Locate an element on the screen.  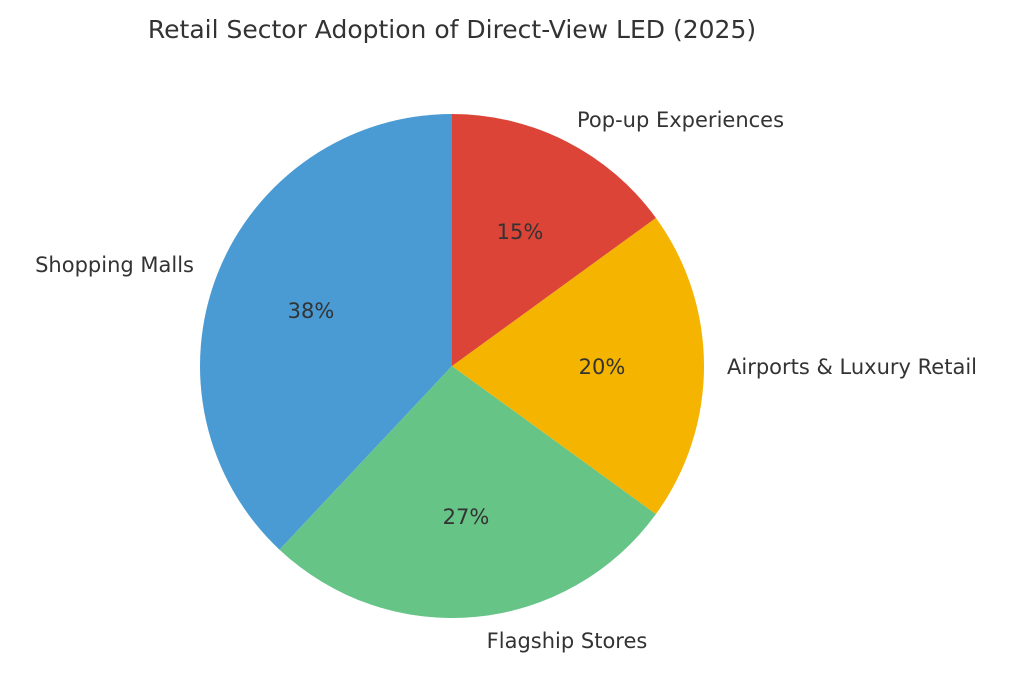
label-shopping-malls: Shopping Malls is located at coordinates (114, 265).